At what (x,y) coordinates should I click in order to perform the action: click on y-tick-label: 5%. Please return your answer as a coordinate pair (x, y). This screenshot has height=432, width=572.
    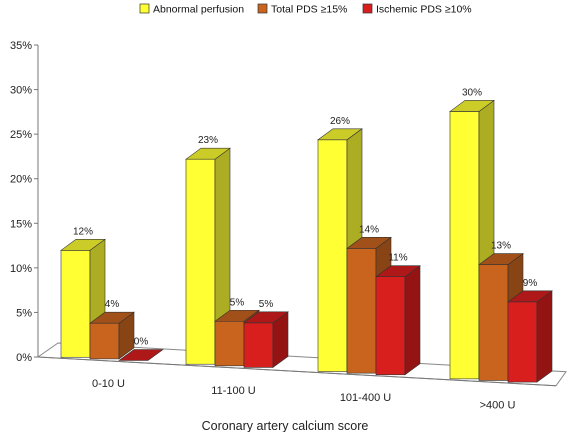
    Looking at the image, I should click on (24, 313).